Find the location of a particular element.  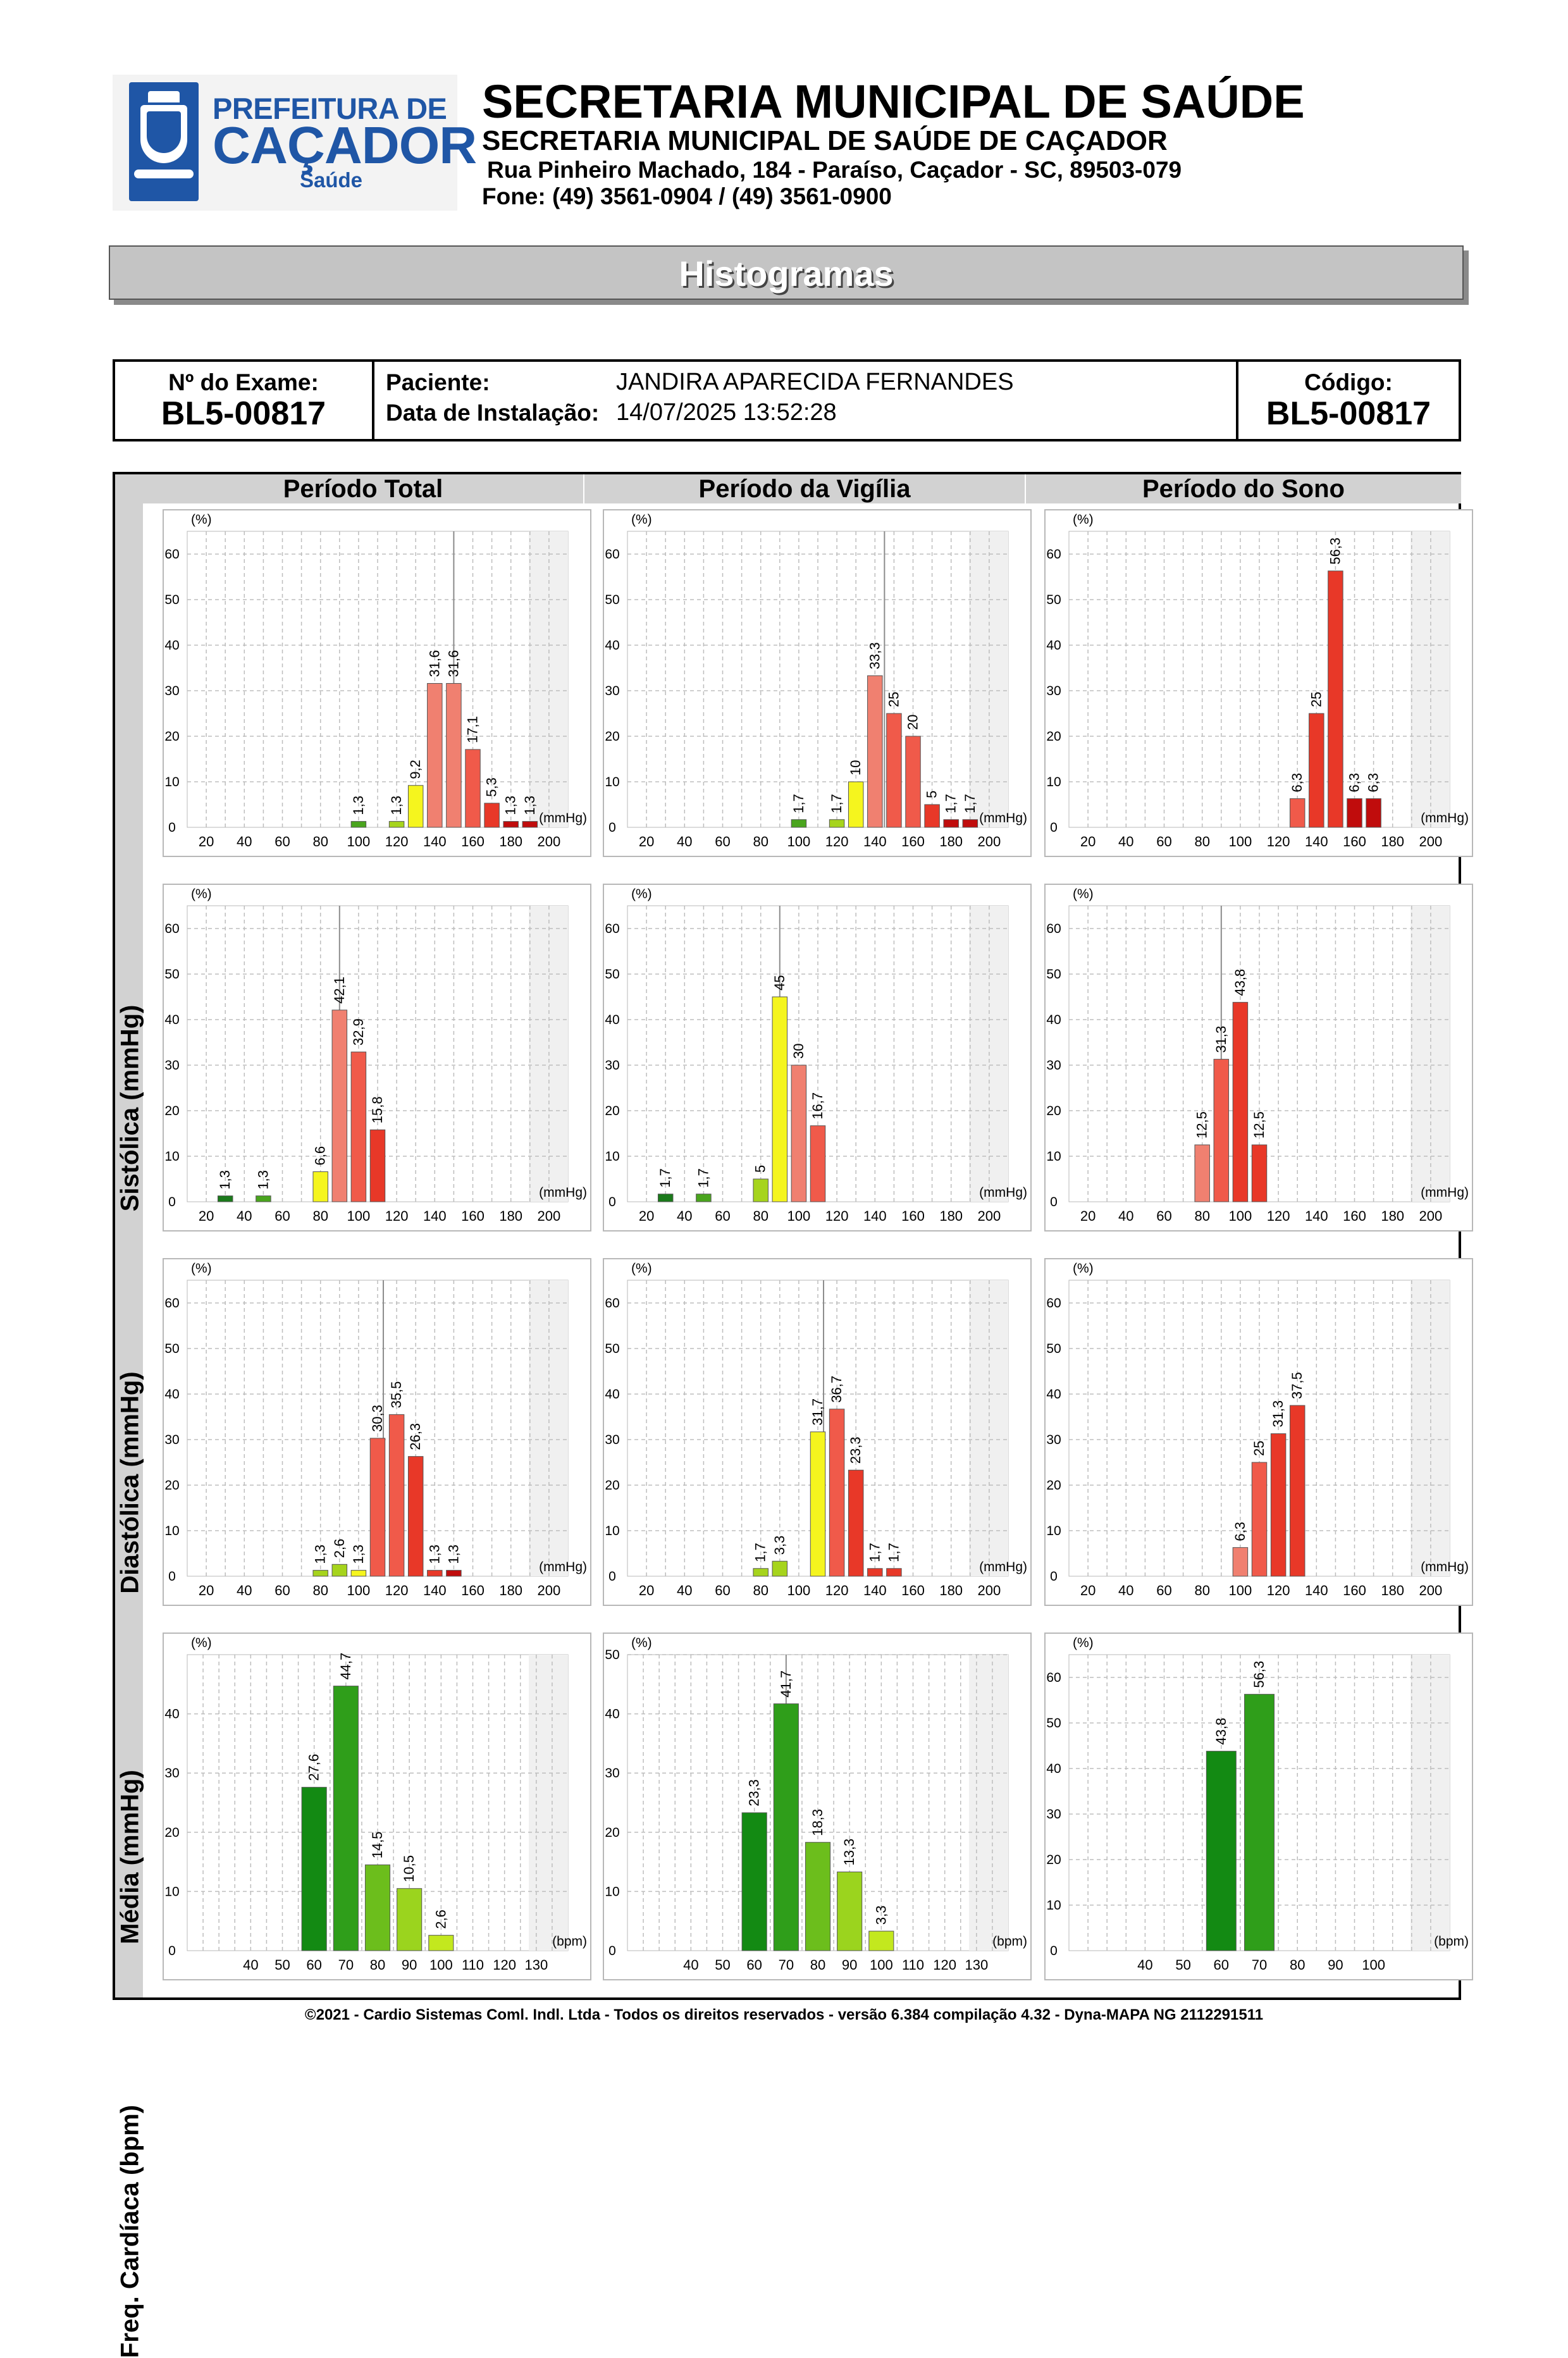

bar-value-label: 43,8 is located at coordinates (1221, 1731).